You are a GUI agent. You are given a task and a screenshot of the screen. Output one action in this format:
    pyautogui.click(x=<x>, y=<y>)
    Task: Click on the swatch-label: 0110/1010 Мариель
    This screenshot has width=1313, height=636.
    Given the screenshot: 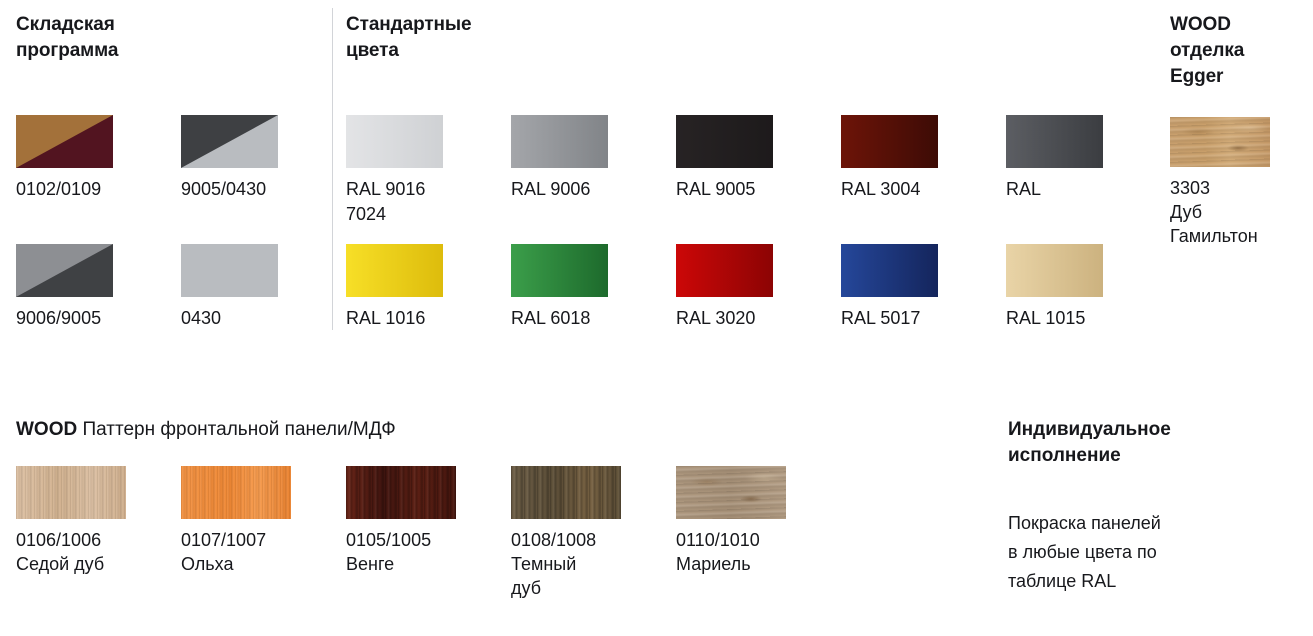 What is the action you would take?
    pyautogui.click(x=718, y=552)
    